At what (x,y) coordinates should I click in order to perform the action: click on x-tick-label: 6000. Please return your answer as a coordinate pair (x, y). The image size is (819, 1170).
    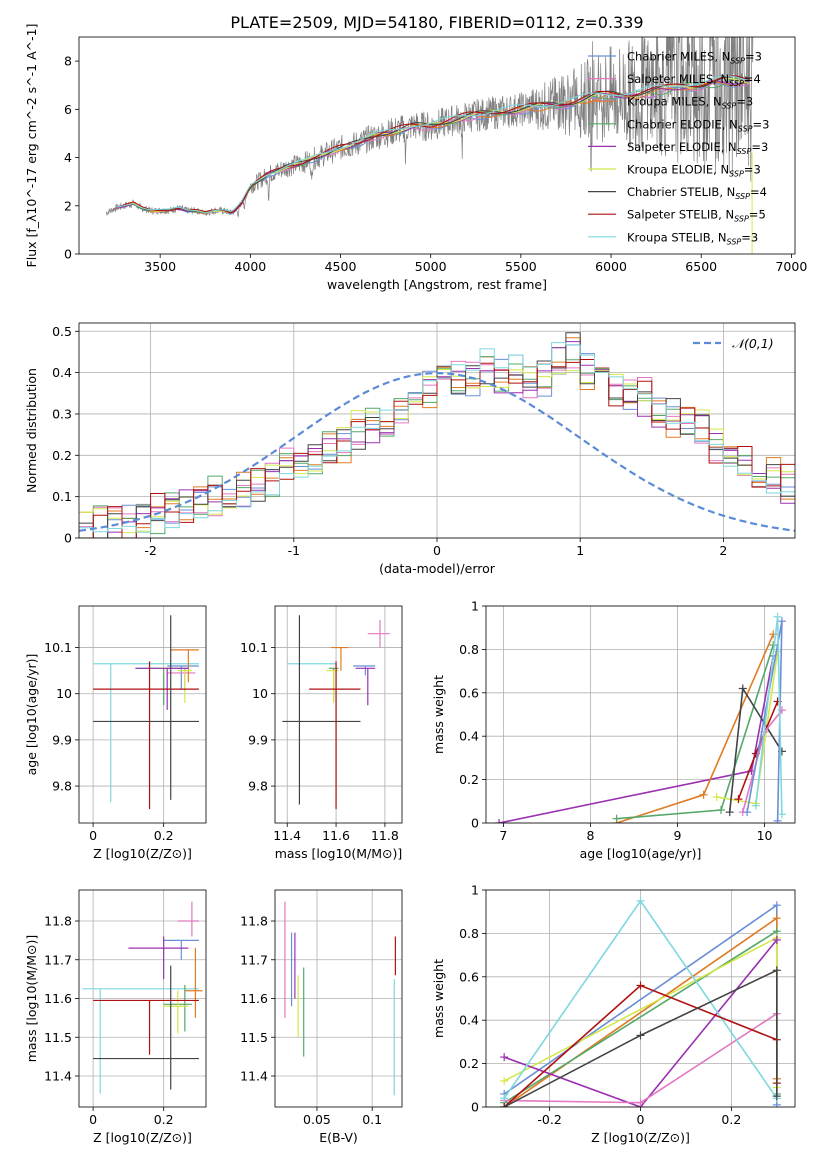
    Looking at the image, I should click on (611, 266).